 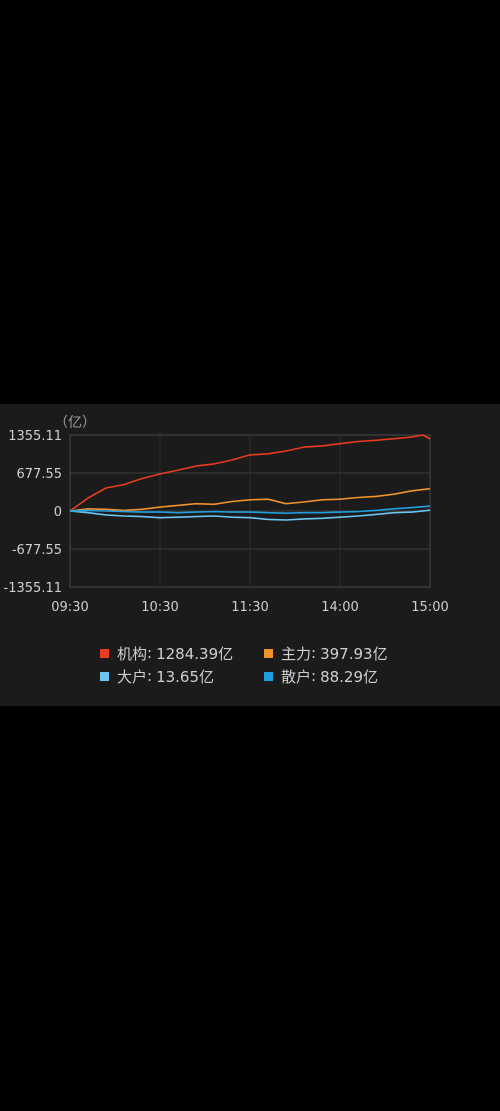 What do you see at coordinates (35, 436) in the screenshot?
I see `y-tick-label: 1355.11` at bounding box center [35, 436].